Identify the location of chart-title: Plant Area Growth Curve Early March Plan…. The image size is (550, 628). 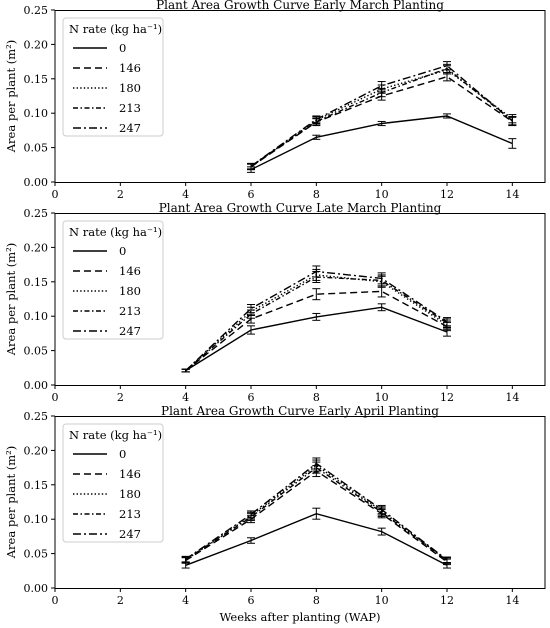
(300, 6).